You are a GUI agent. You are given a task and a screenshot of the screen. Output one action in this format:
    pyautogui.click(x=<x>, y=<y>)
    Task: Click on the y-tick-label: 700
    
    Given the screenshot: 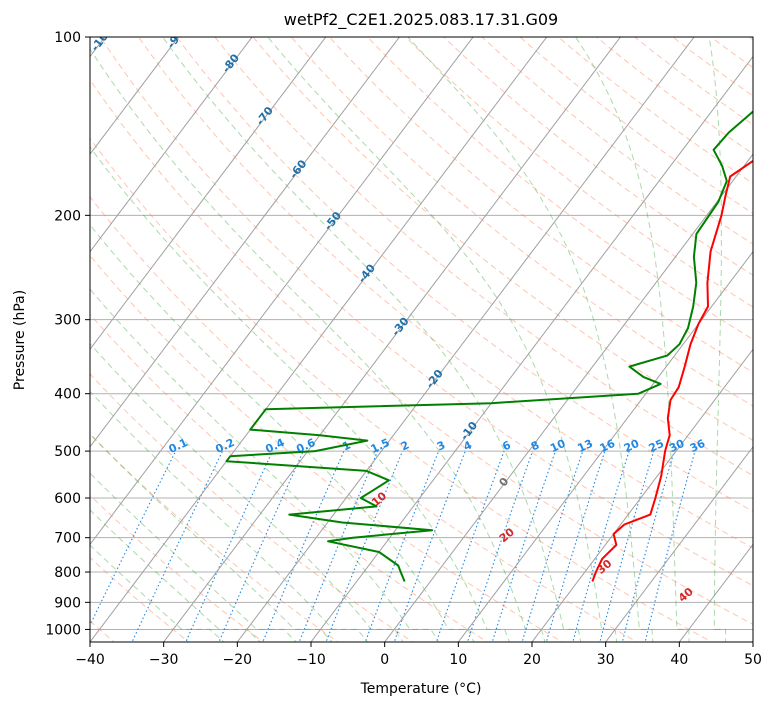 What is the action you would take?
    pyautogui.click(x=67, y=539)
    